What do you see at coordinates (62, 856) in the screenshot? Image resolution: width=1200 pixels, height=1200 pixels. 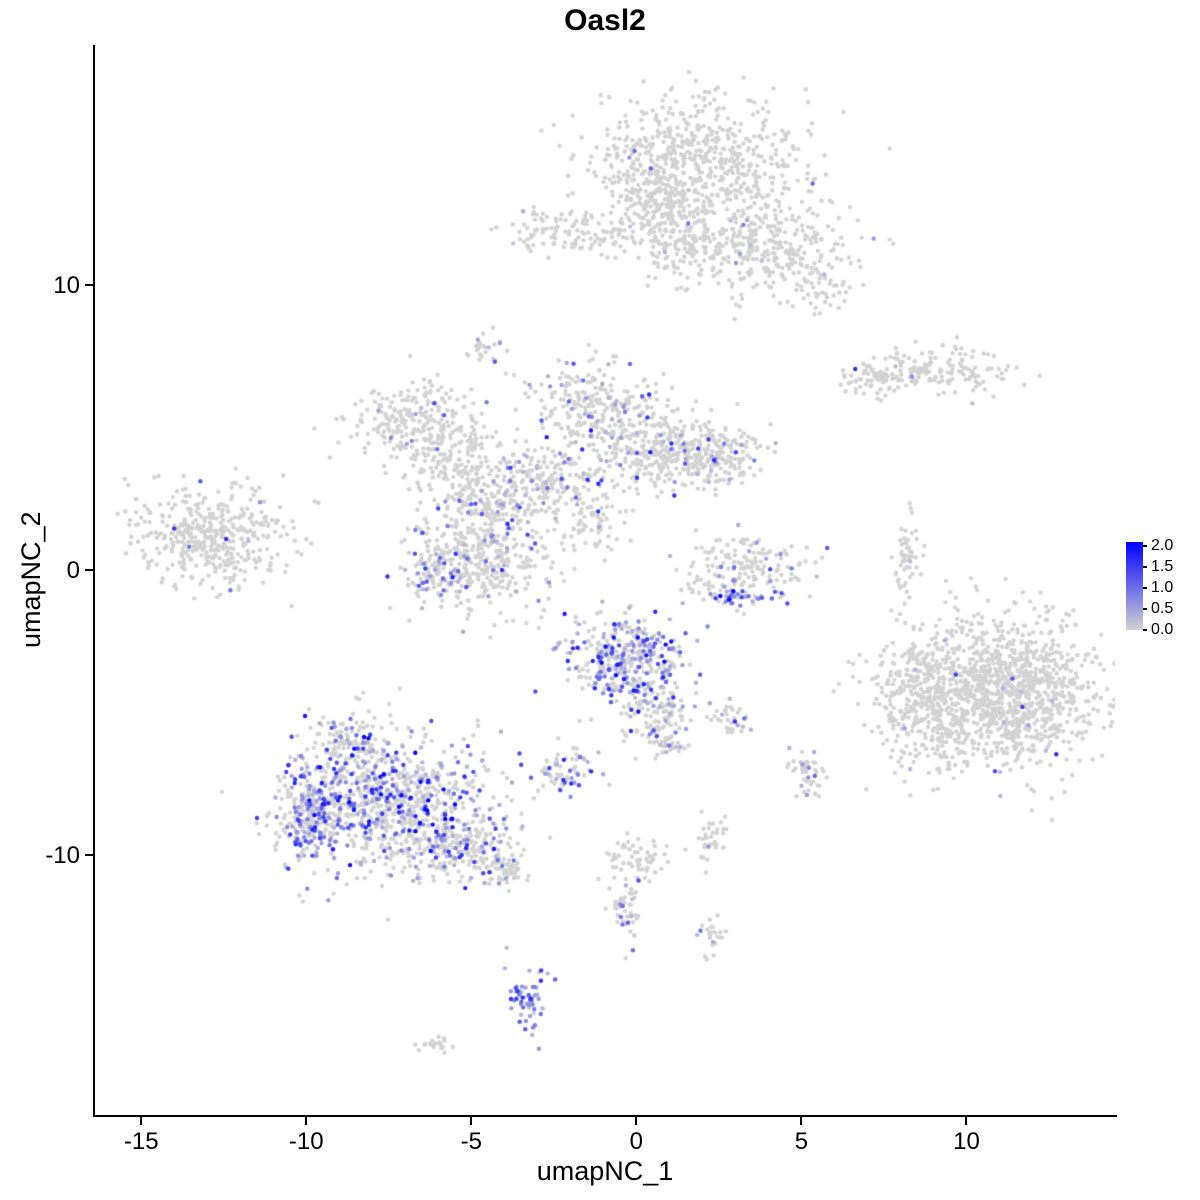 I see `y-tick-label: -10` at bounding box center [62, 856].